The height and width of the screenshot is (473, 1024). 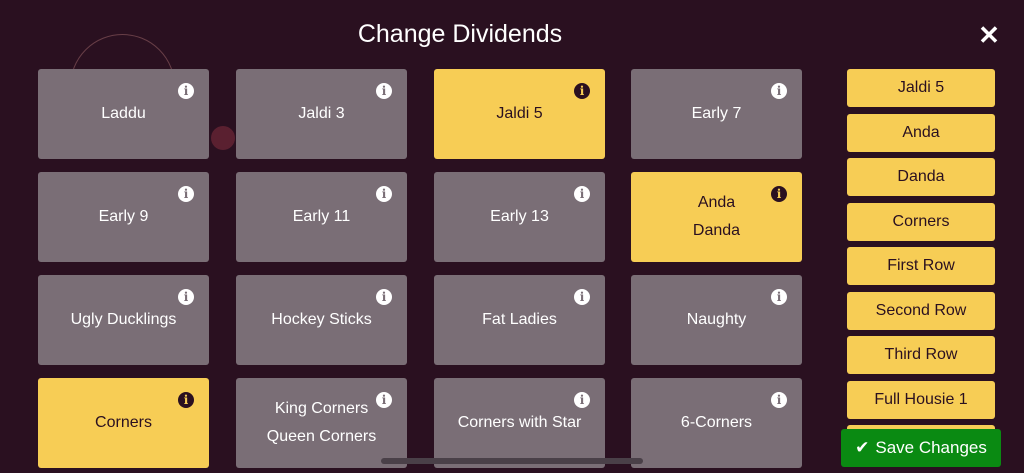 I want to click on save-label: Save Changes, so click(x=931, y=447).